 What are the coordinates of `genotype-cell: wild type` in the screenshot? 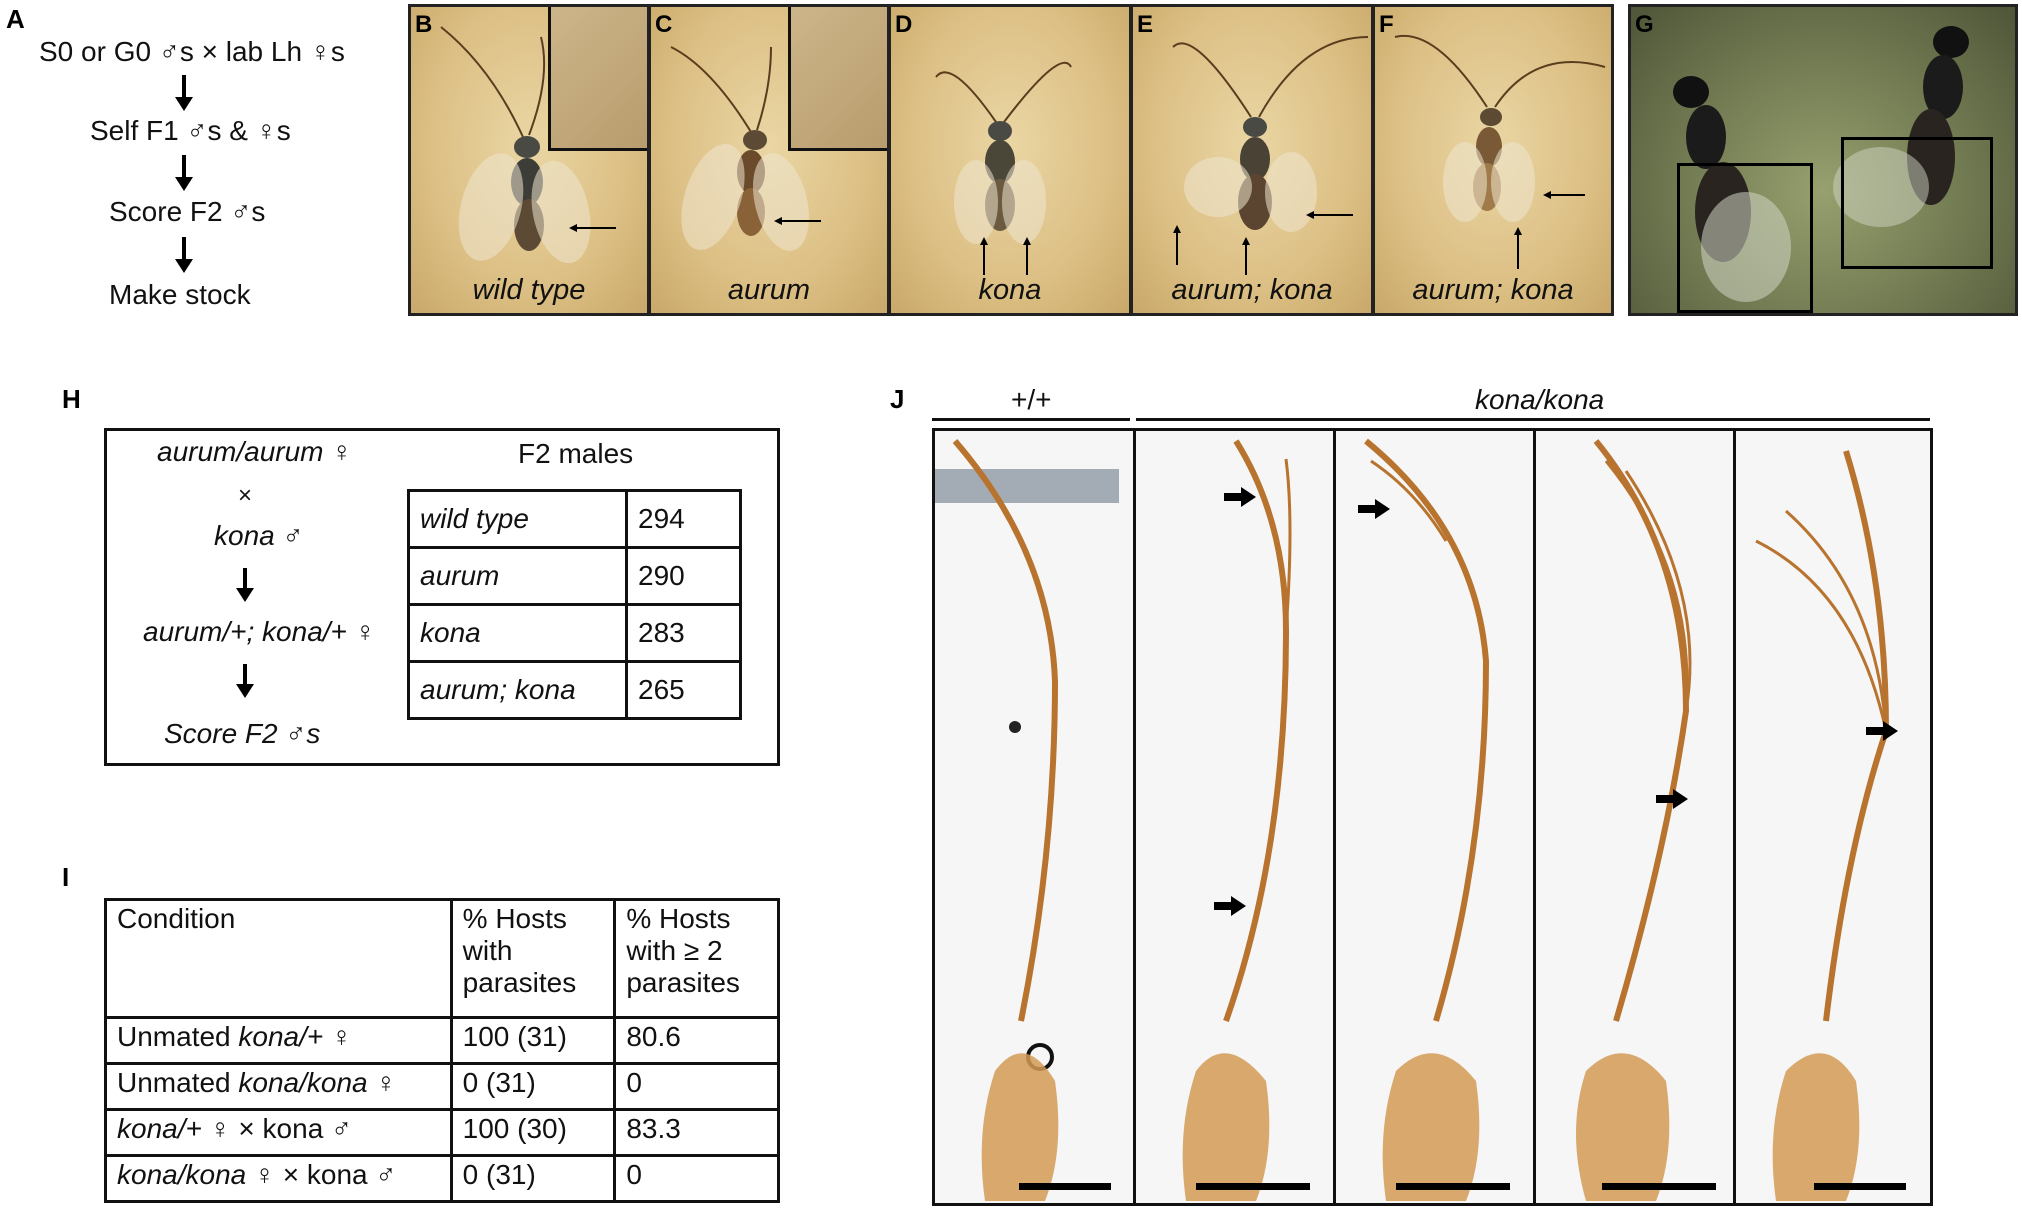 It's located at (517, 519).